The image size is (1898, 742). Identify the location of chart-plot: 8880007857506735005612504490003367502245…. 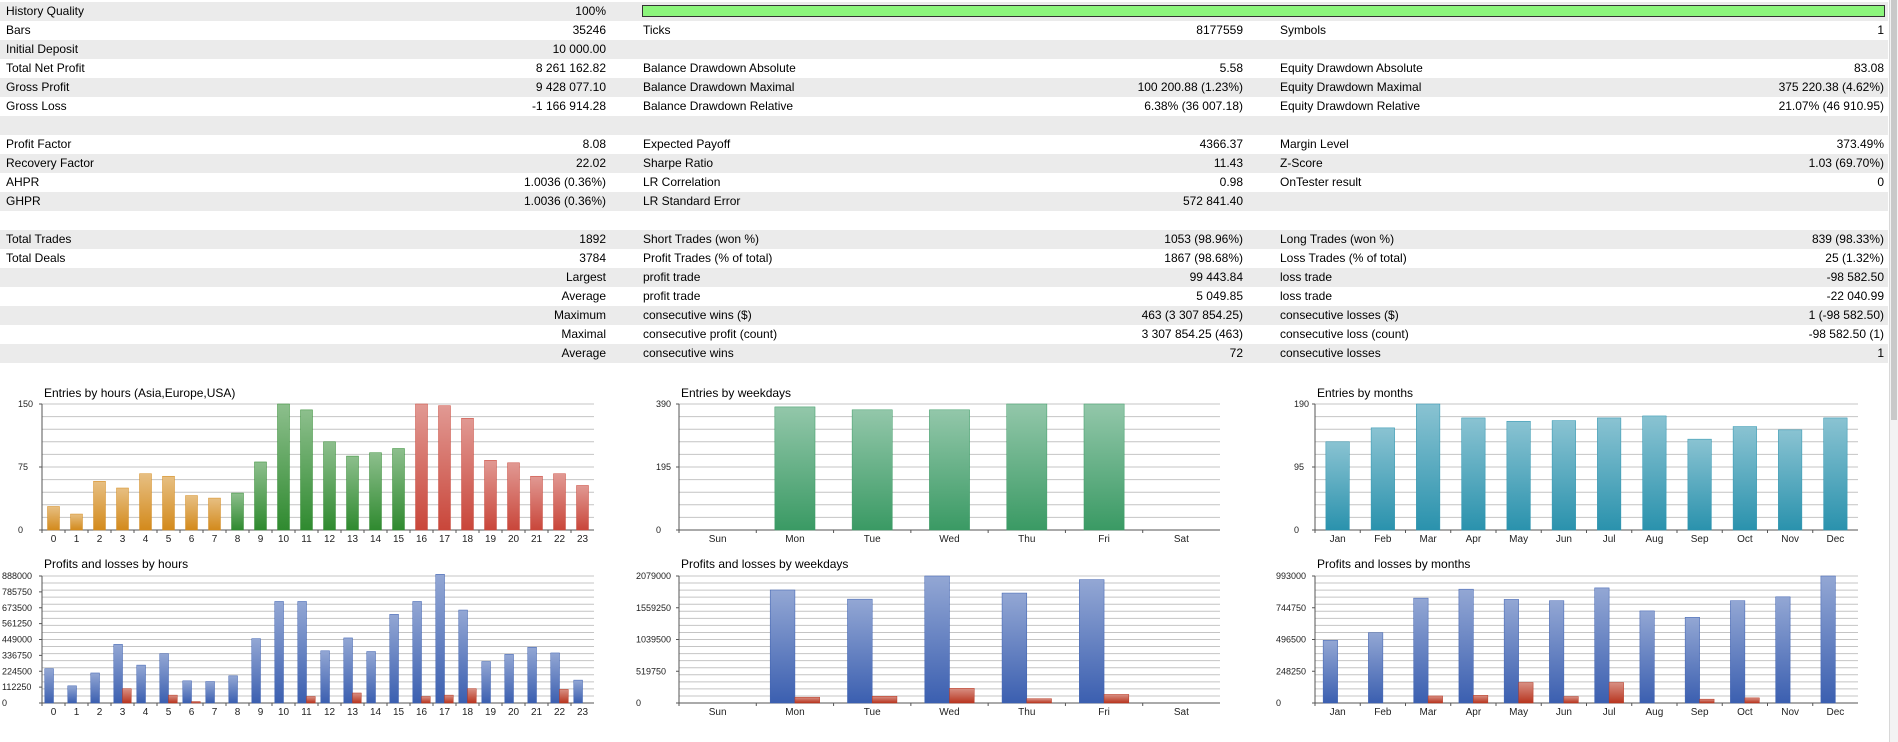
(298, 644).